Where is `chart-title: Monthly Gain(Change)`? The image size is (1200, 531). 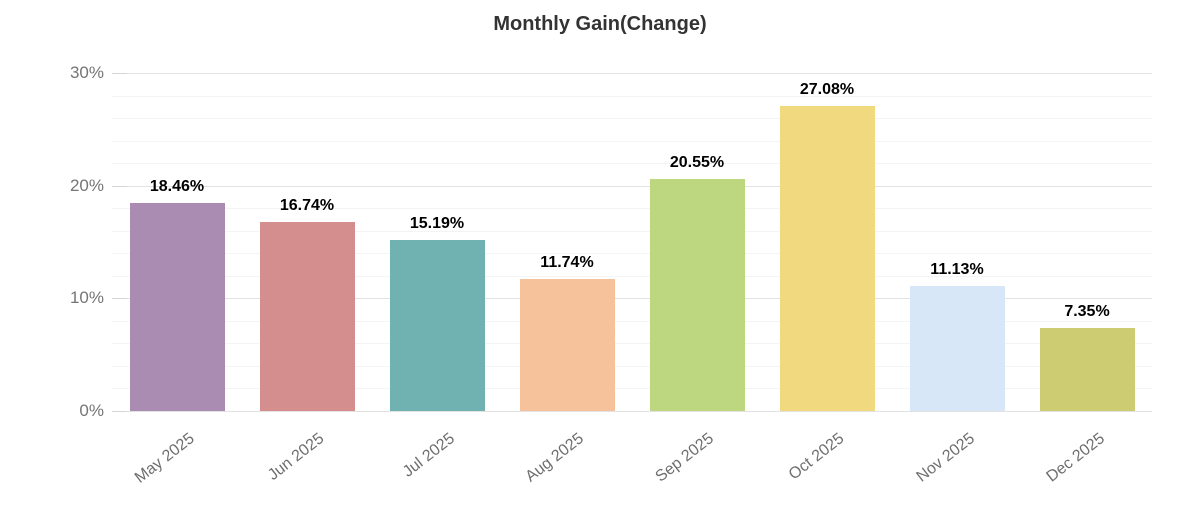
chart-title: Monthly Gain(Change) is located at coordinates (600, 24).